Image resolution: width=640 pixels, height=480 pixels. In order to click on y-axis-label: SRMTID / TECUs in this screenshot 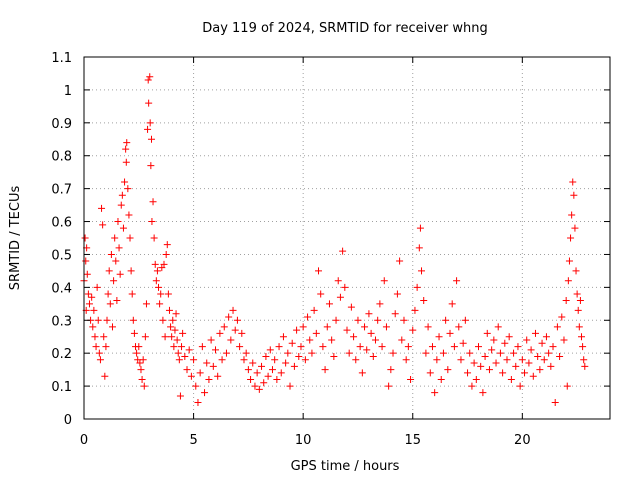, I will do `click(15, 238)`.